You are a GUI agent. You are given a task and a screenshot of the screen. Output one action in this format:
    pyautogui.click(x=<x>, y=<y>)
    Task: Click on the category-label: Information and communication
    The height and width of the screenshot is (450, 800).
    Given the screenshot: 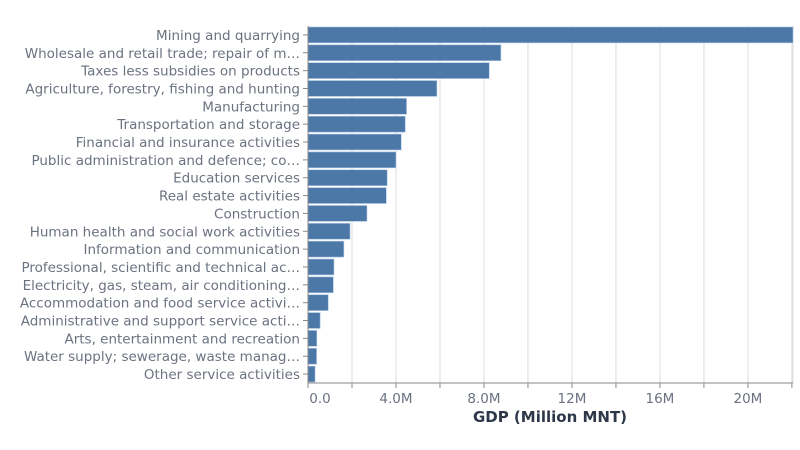 What is the action you would take?
    pyautogui.click(x=191, y=250)
    